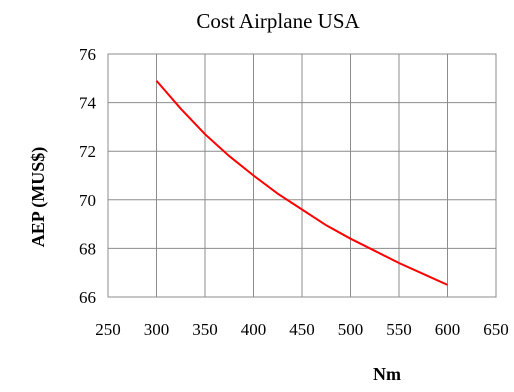 This screenshot has height=392, width=514. I want to click on x-tick-label: 500, so click(351, 329).